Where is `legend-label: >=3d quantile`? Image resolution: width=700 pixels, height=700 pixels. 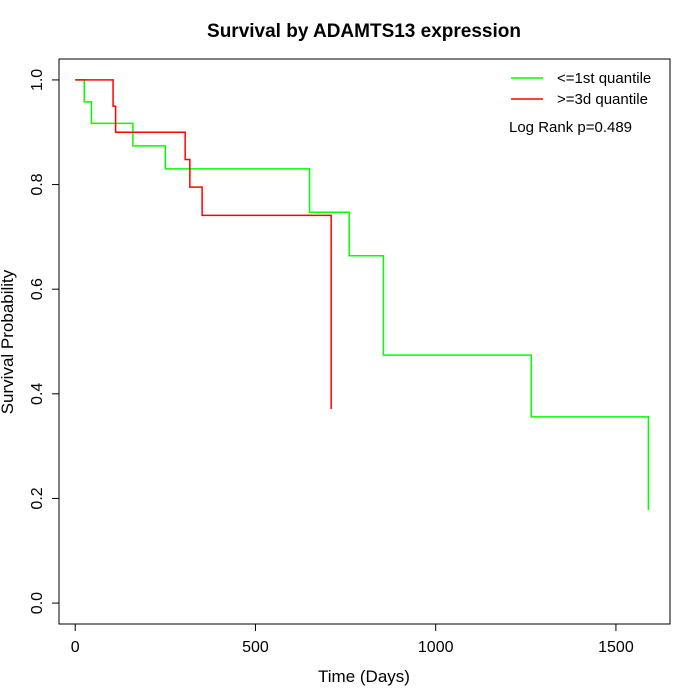
legend-label: >=3d quantile is located at coordinates (602, 99).